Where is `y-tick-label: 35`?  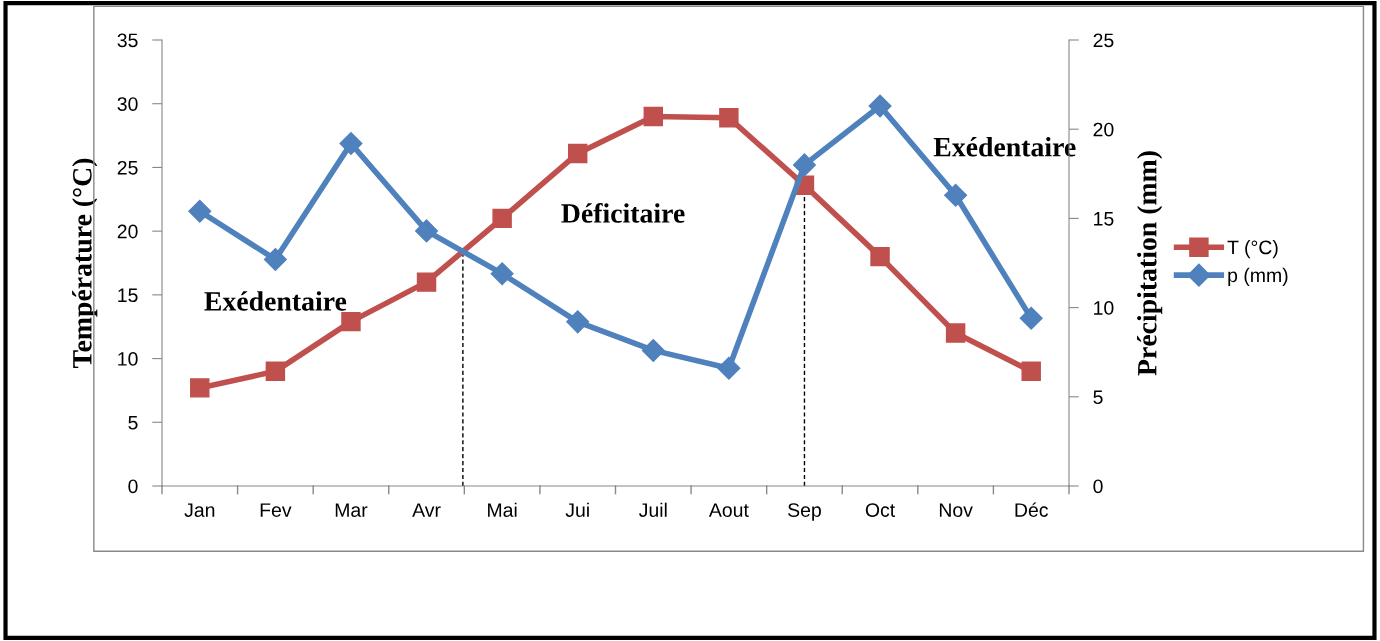 y-tick-label: 35 is located at coordinates (127, 40).